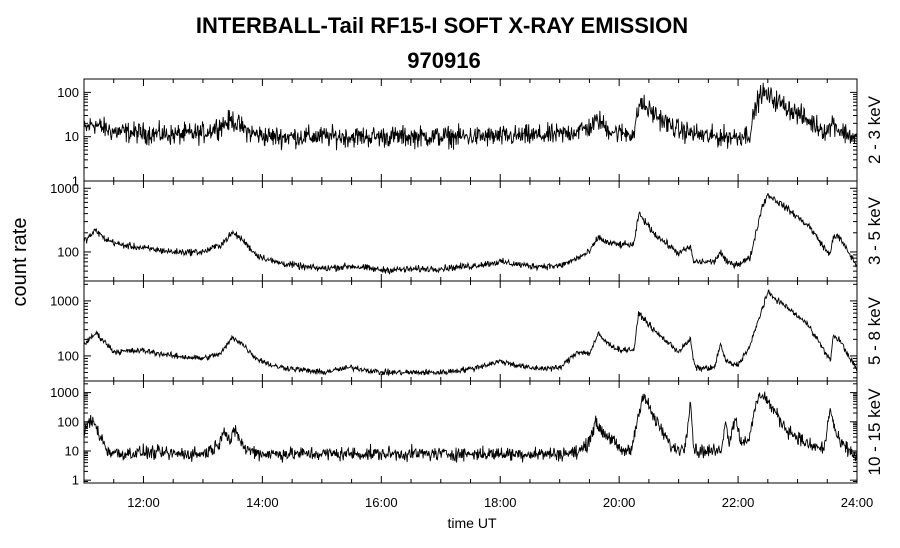 The width and height of the screenshot is (900, 548). Describe the element at coordinates (262, 502) in the screenshot. I see `x-tick-label: 14:00` at that location.